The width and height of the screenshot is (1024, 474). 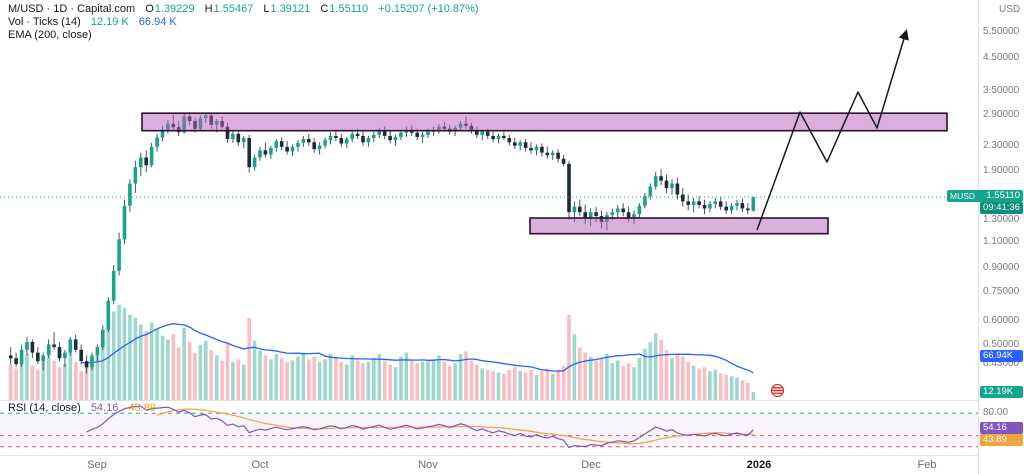 I want to click on volume-series, so click(x=382, y=352).